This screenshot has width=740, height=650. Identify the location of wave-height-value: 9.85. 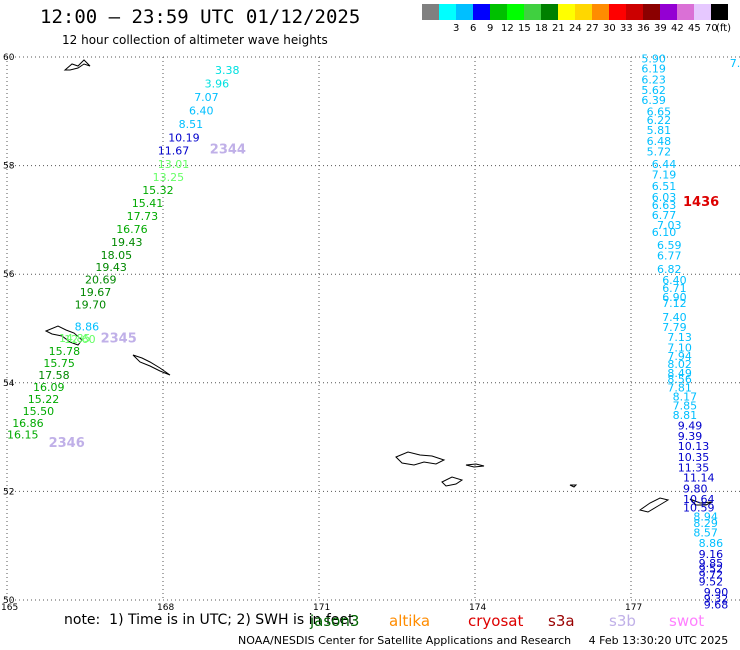
(711, 563).